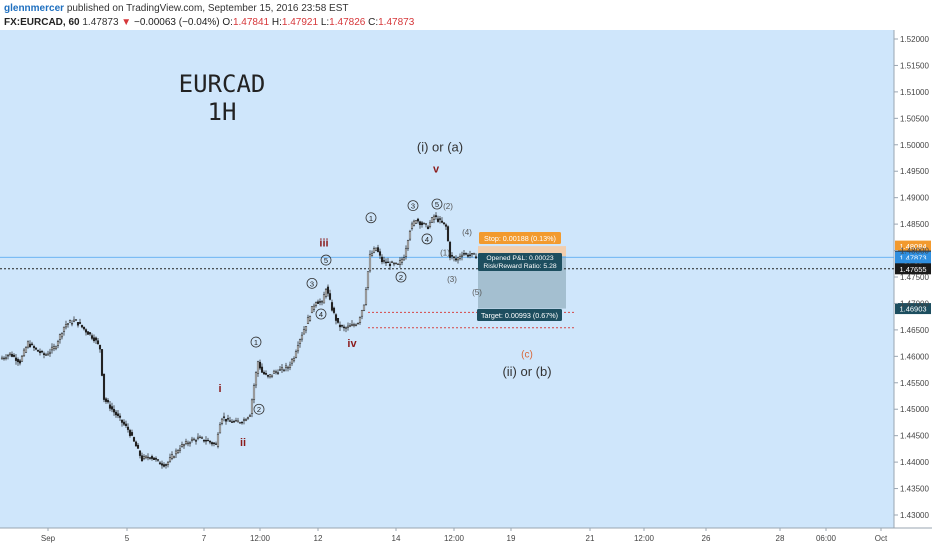  I want to click on price-axis-badge-label: 1.47655, so click(912, 269).